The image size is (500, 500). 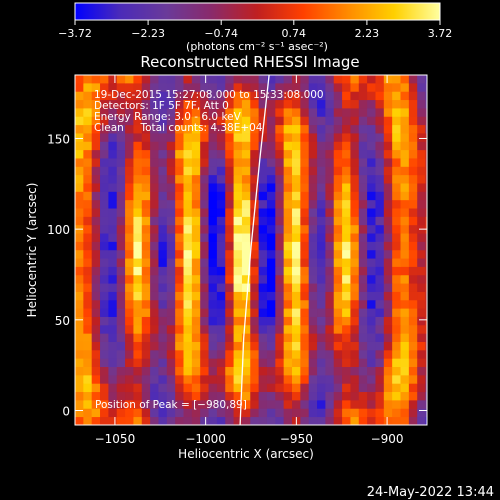 What do you see at coordinates (221, 33) in the screenshot?
I see `colorbar-tick-label: −0.74` at bounding box center [221, 33].